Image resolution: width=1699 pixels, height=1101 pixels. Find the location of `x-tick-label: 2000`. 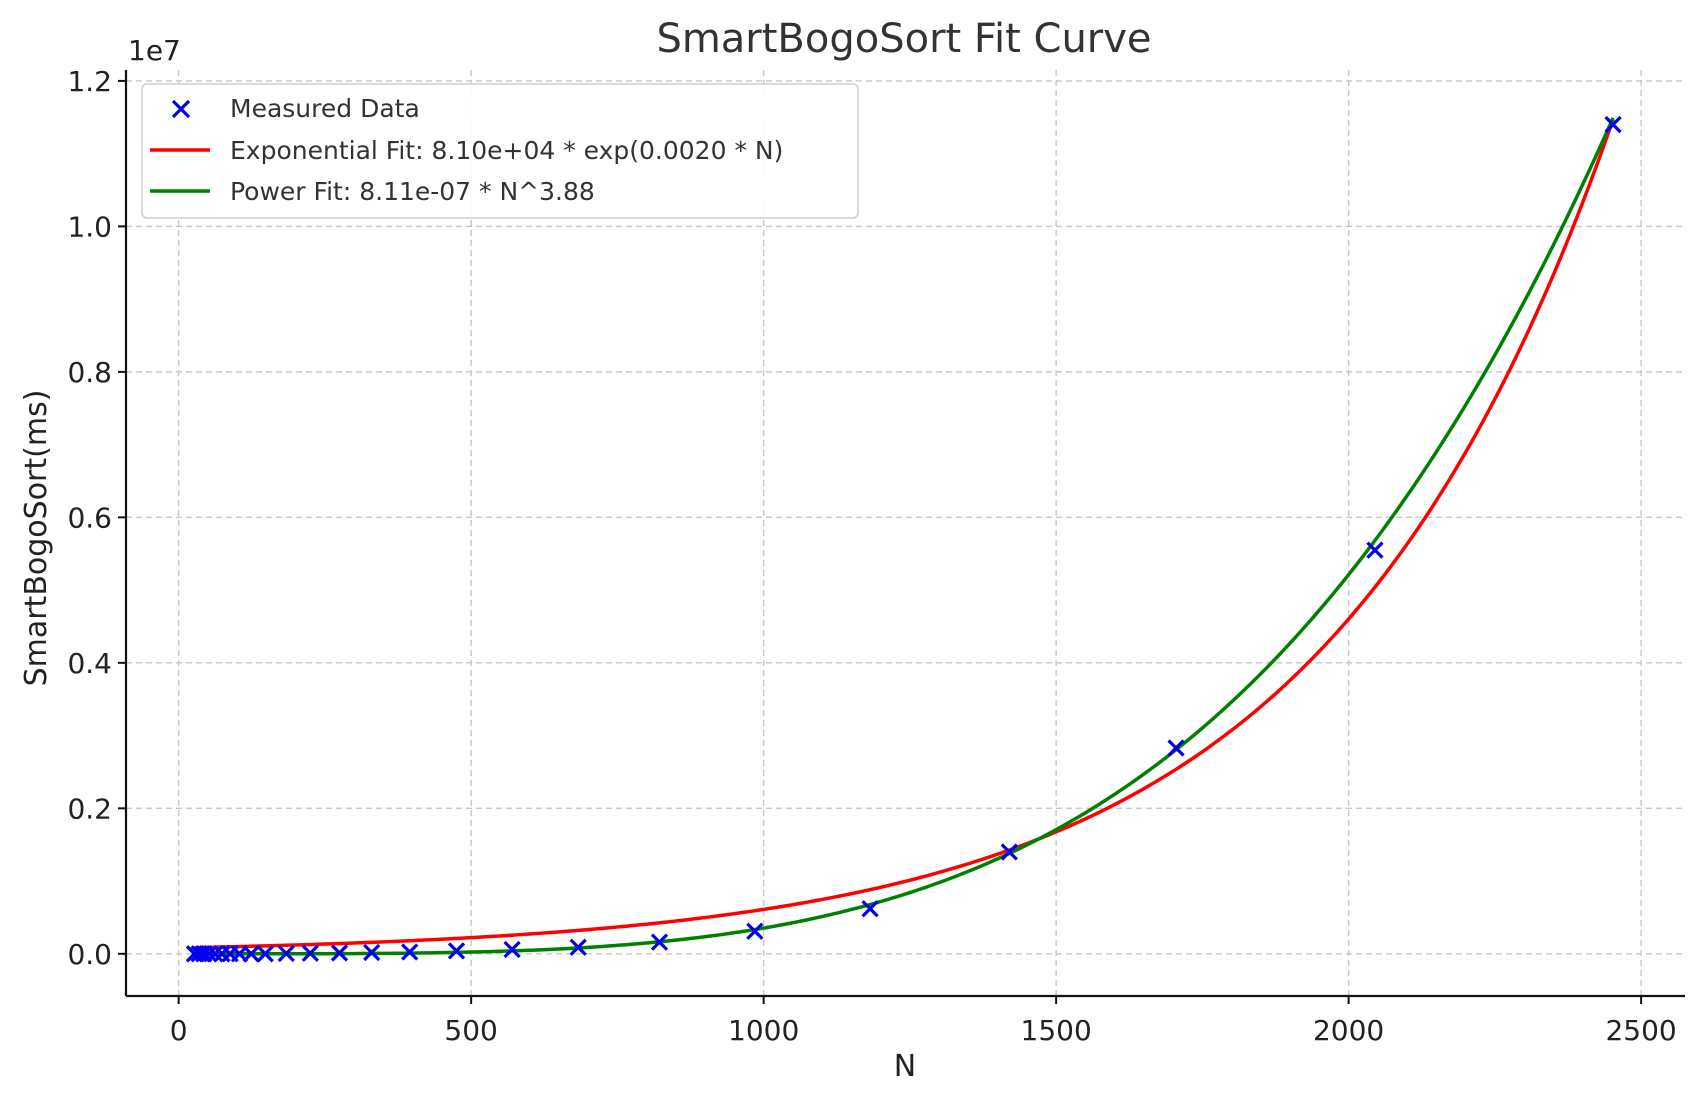

x-tick-label: 2000 is located at coordinates (1348, 1030).